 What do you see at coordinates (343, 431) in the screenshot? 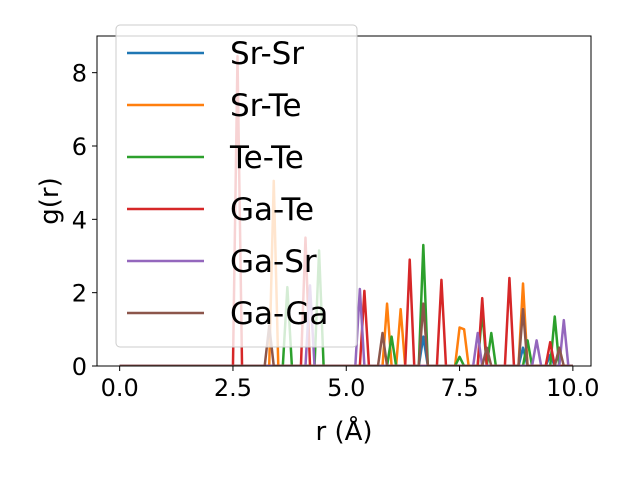
I see `x-axis-label: r (Å)` at bounding box center [343, 431].